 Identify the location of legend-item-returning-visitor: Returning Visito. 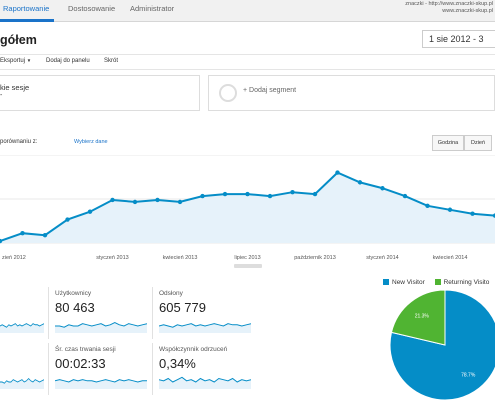
(462, 282).